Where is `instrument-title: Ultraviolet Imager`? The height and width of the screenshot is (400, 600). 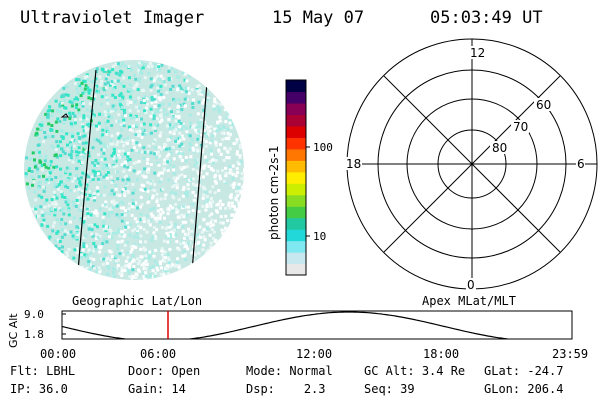 instrument-title: Ultraviolet Imager is located at coordinates (112, 18).